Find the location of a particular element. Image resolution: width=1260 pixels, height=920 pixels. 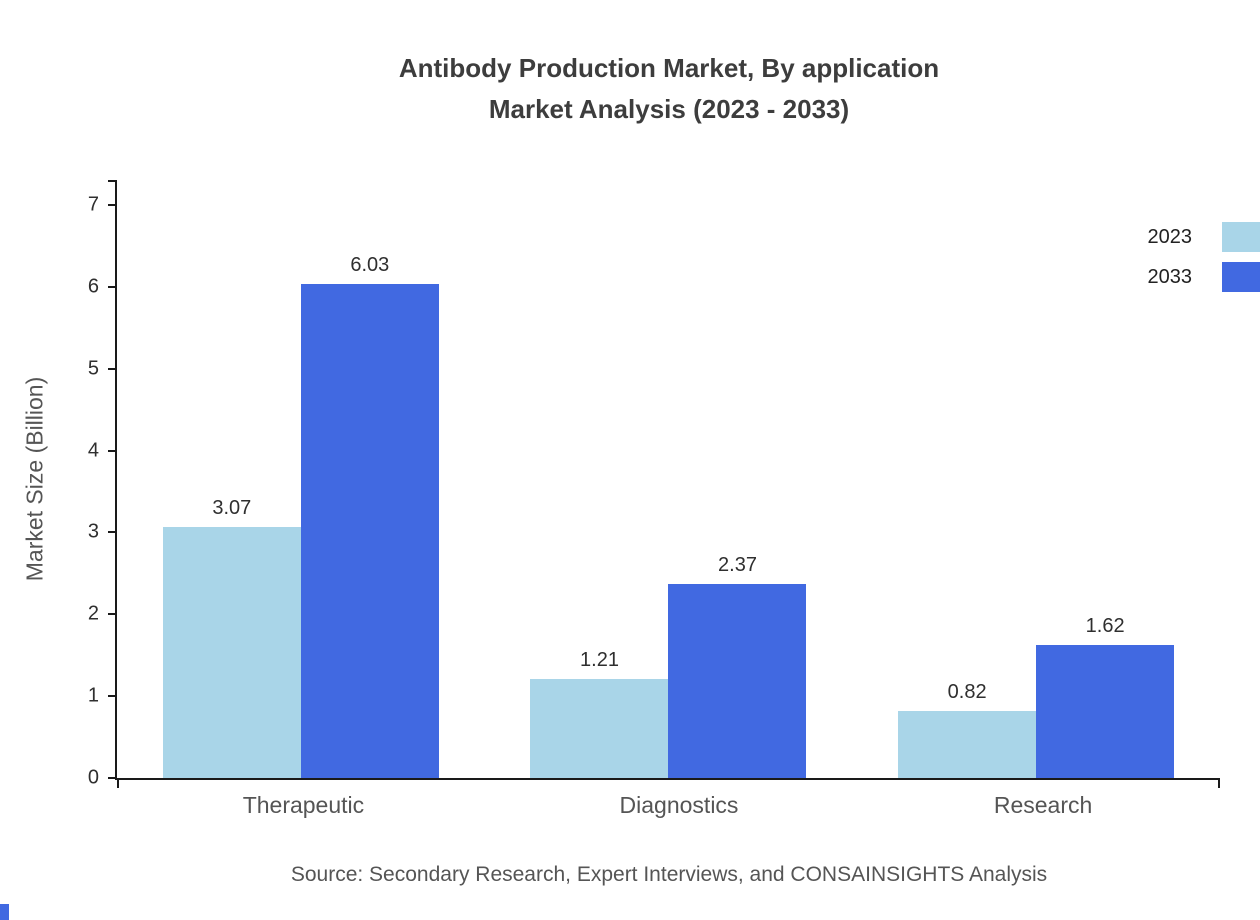

bar-2023-diagnostics is located at coordinates (599, 728).